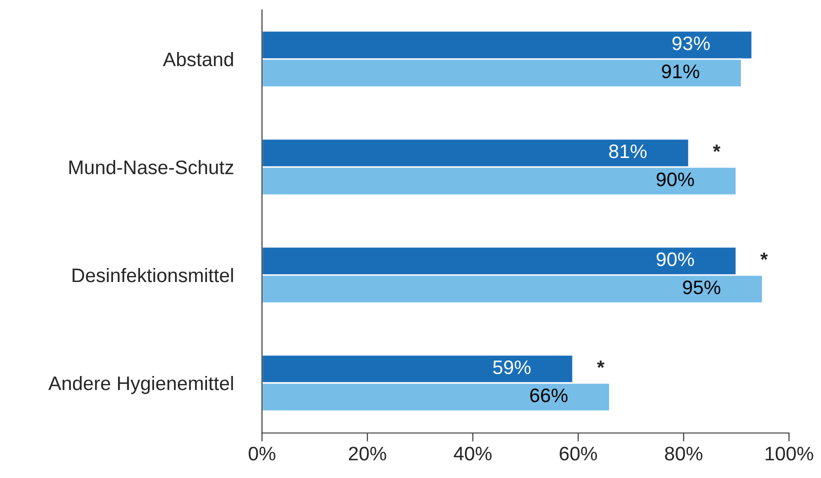 The image size is (821, 478). Describe the element at coordinates (151, 167) in the screenshot. I see `y-tick-label: Mund-Nase-Schutz` at that location.